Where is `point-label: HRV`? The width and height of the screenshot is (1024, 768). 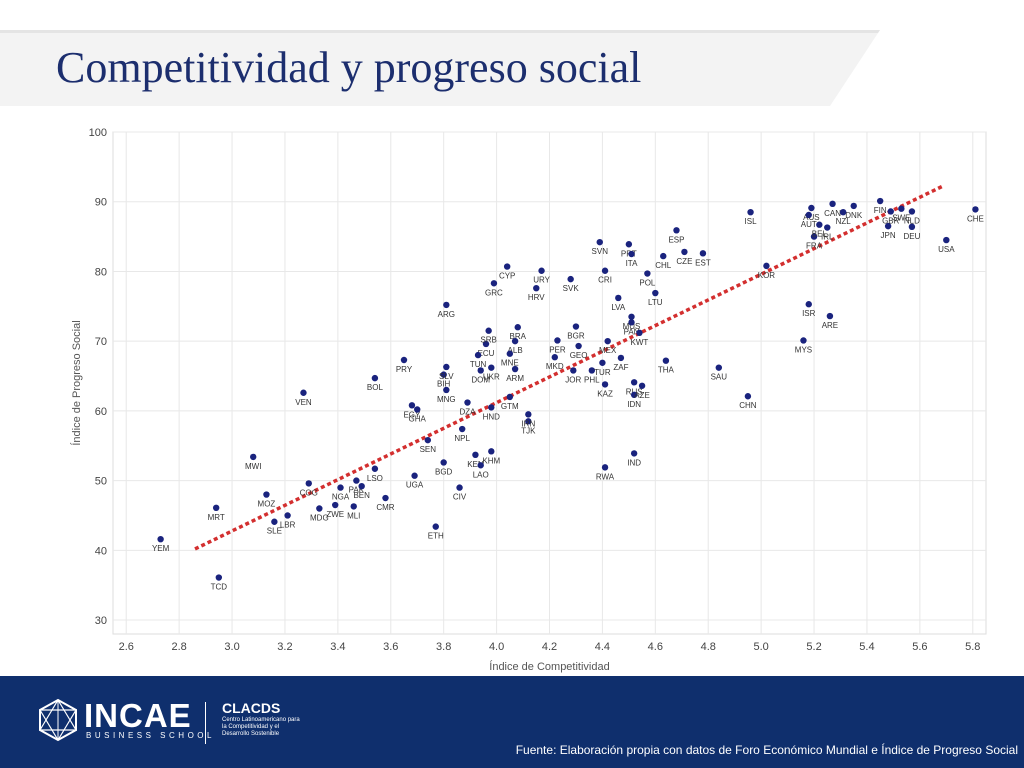
point-label: HRV is located at coordinates (536, 297).